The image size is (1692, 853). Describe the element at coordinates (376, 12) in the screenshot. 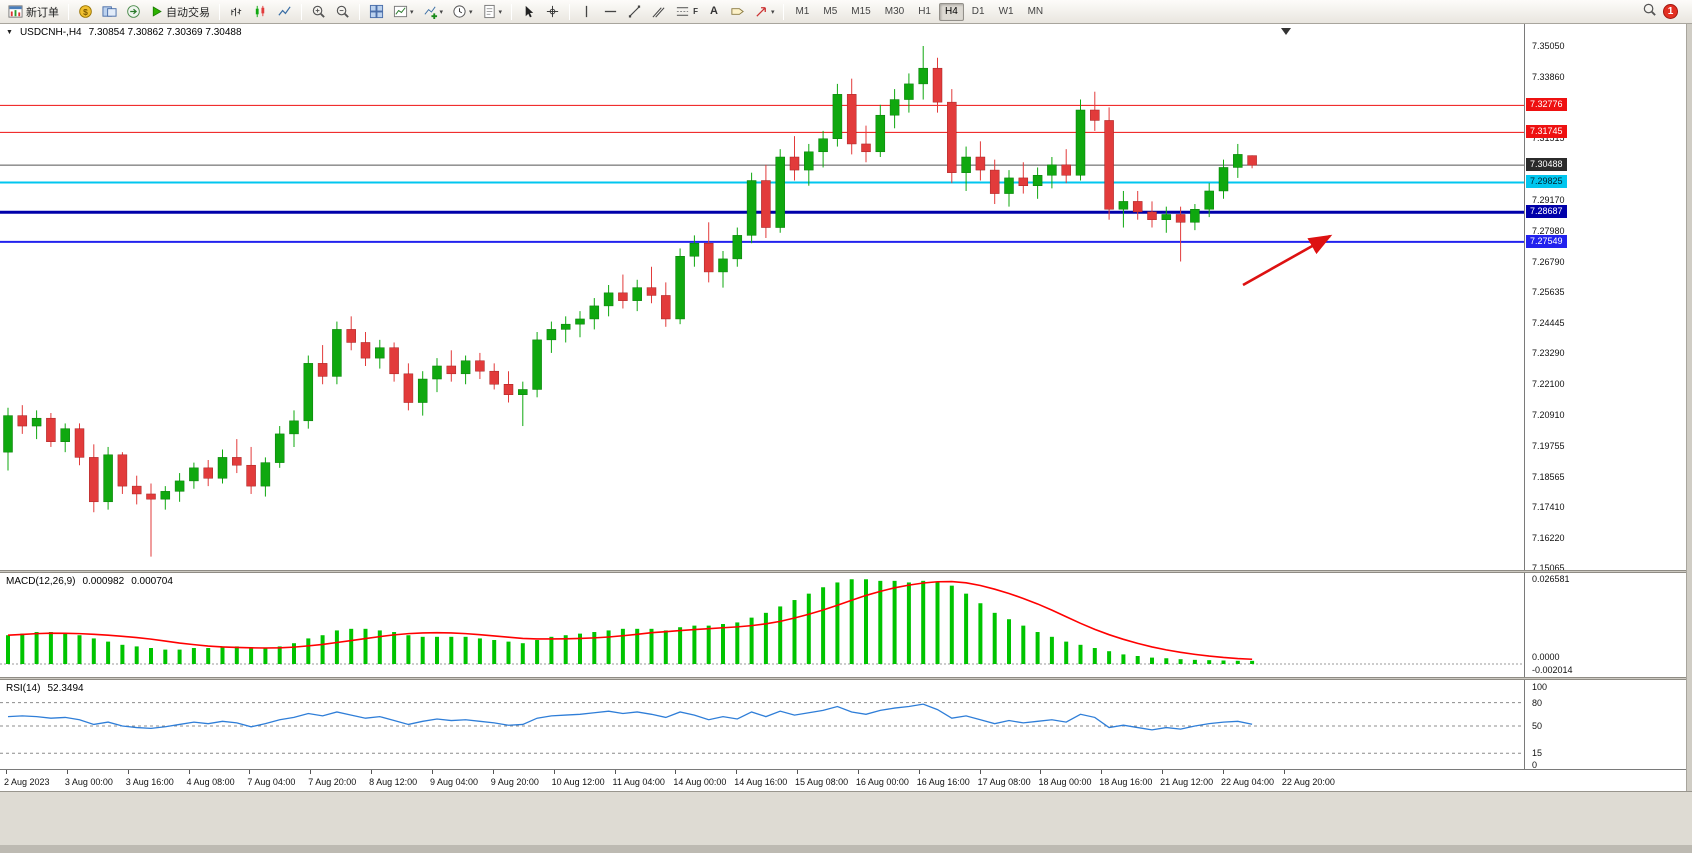

I see `tile-windows-button` at that location.